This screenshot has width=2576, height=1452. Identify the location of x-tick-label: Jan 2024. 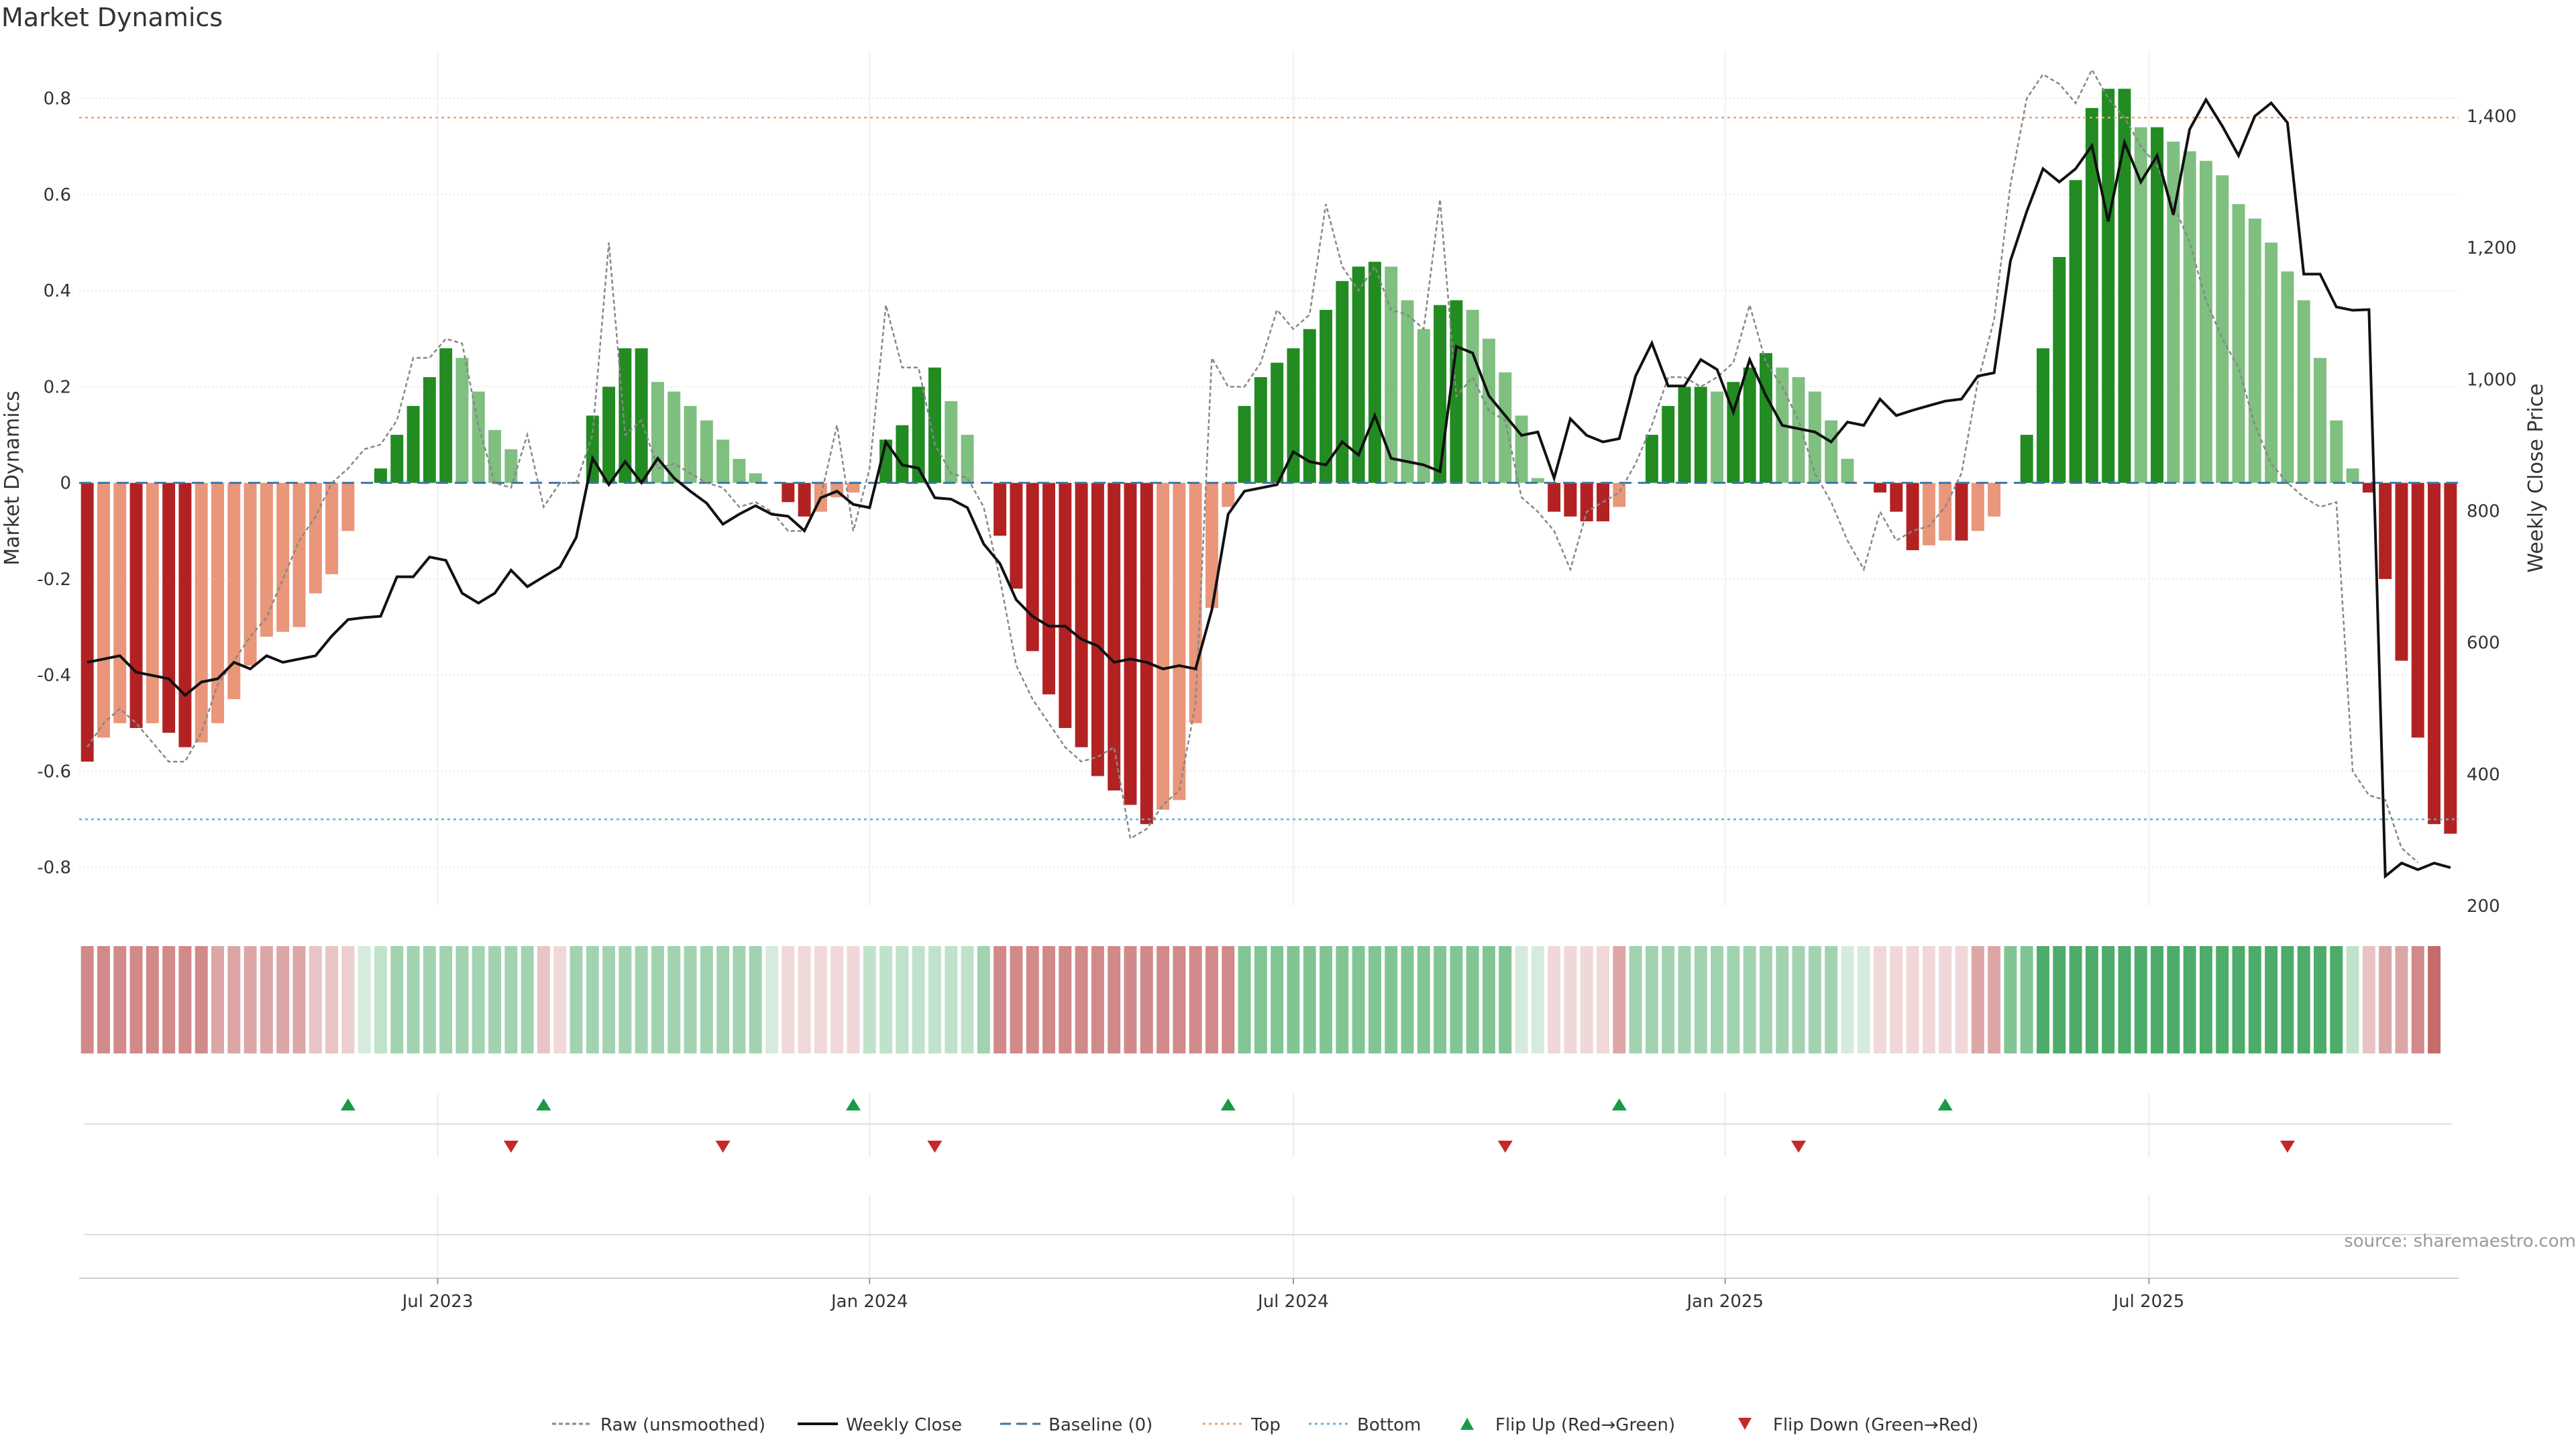
(869, 1302).